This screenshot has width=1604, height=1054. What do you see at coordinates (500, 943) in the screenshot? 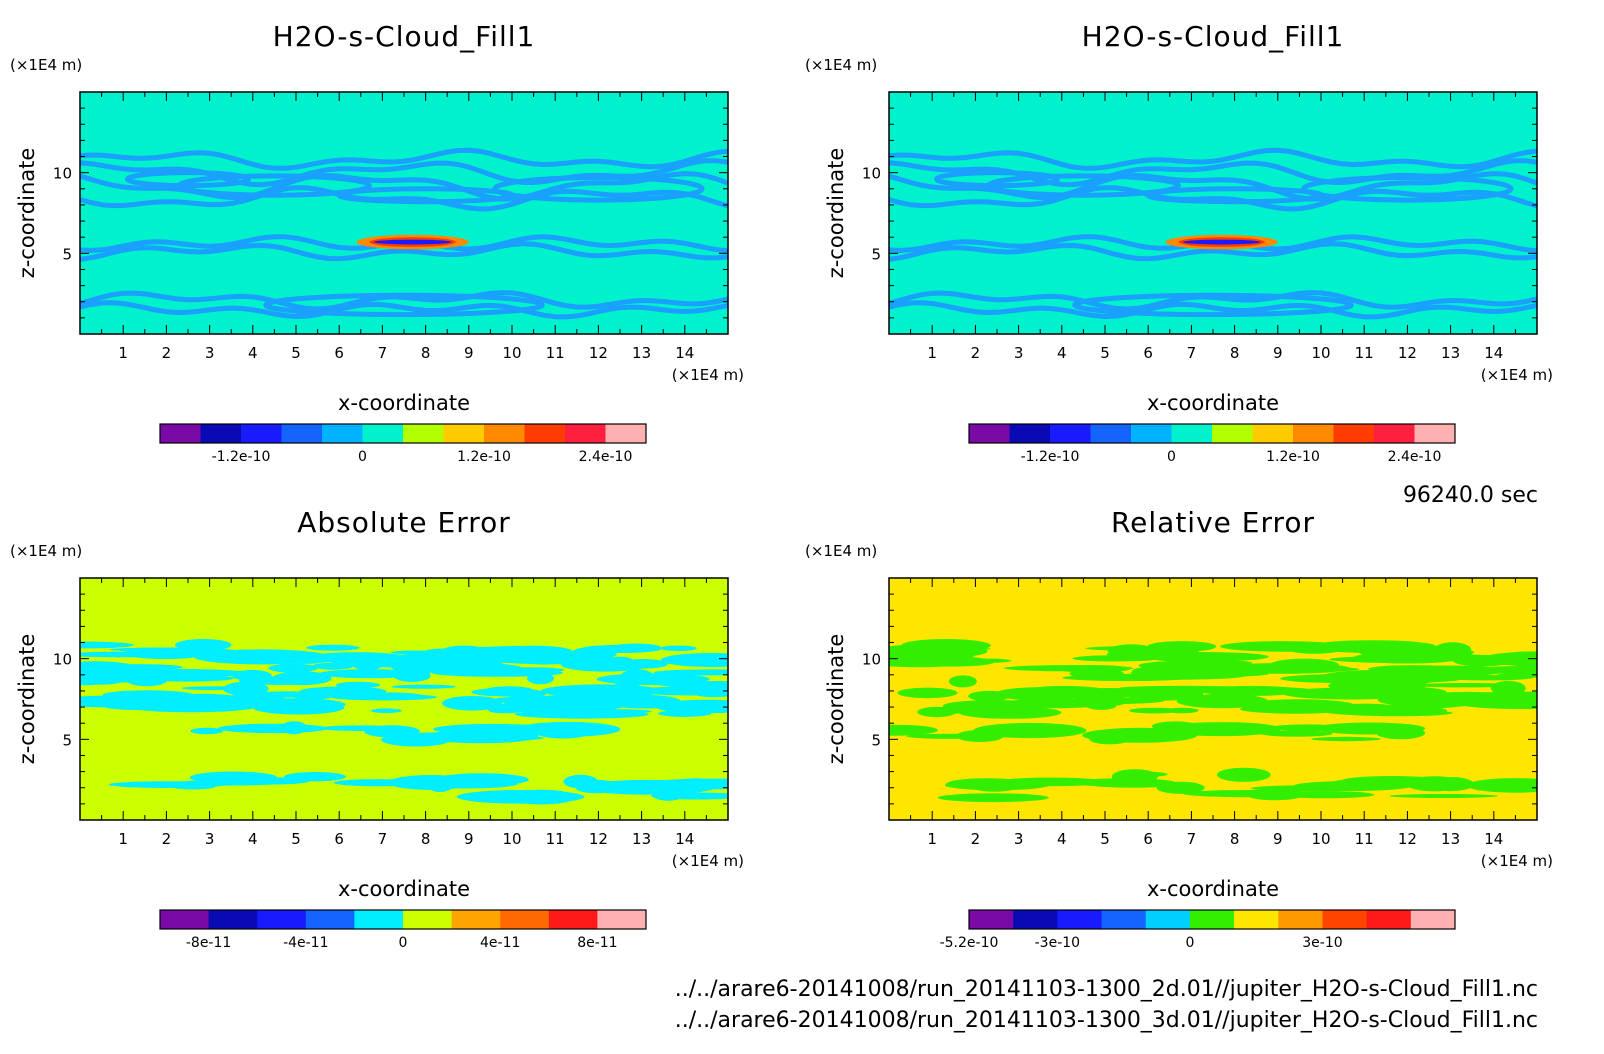
I see `colorbar-tick-label: 4e-11` at bounding box center [500, 943].